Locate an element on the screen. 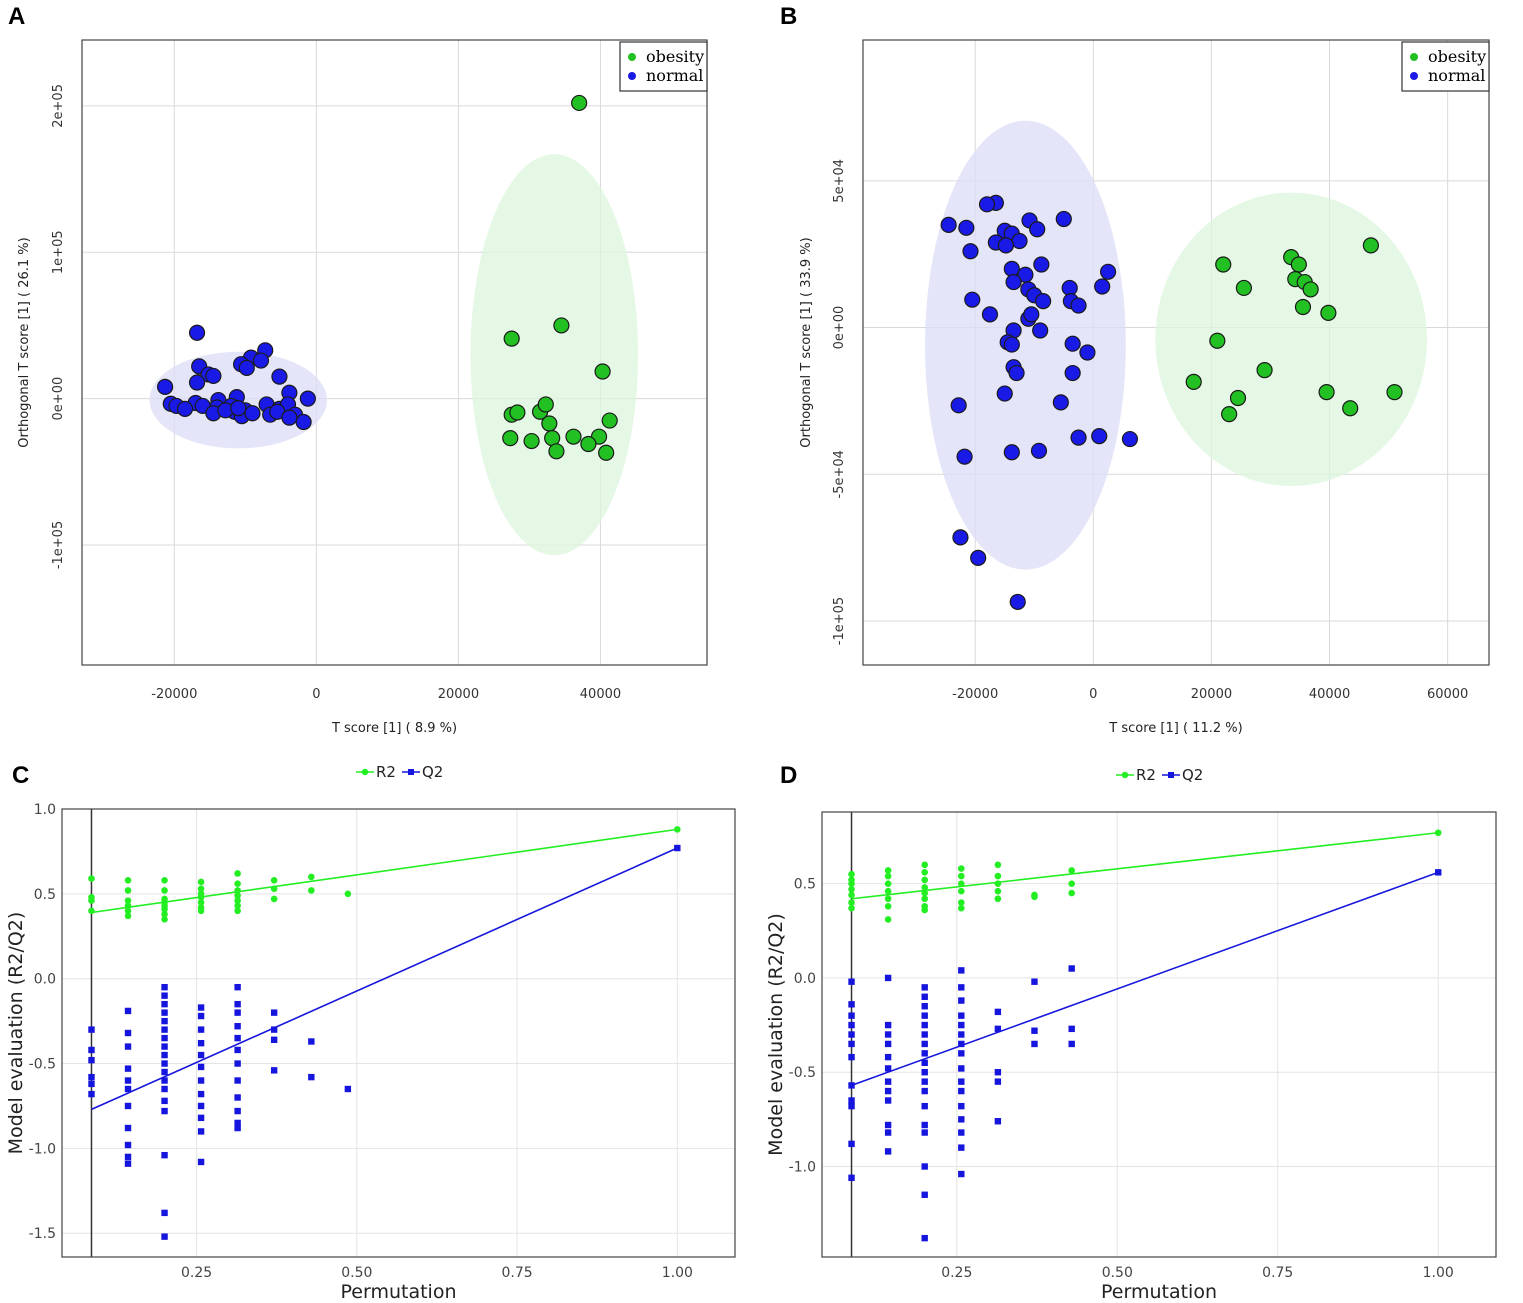 The height and width of the screenshot is (1303, 1523). chart-d-q2-trend-line is located at coordinates (1145, 979).